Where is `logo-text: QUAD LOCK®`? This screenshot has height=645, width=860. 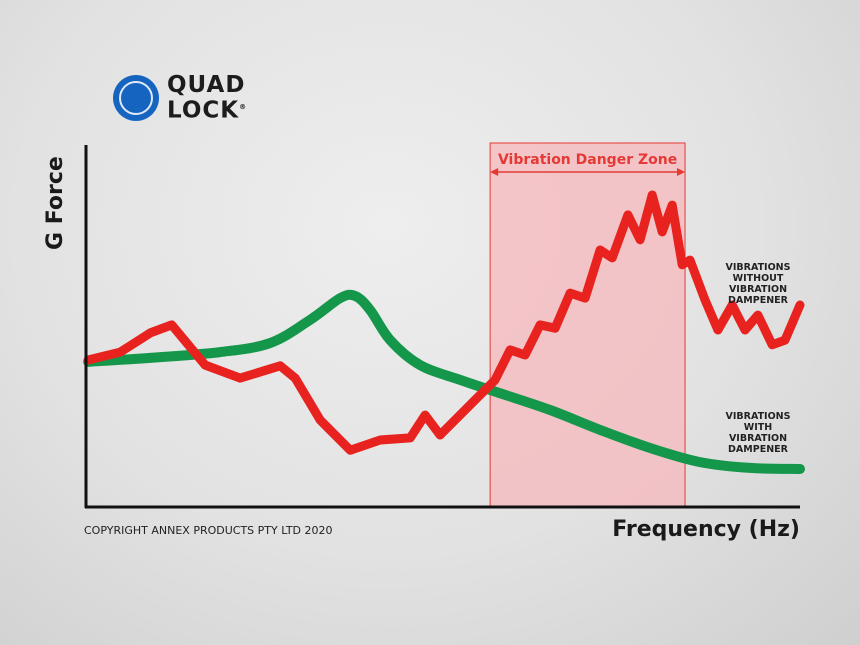
logo-text: QUAD LOCK® is located at coordinates (207, 98).